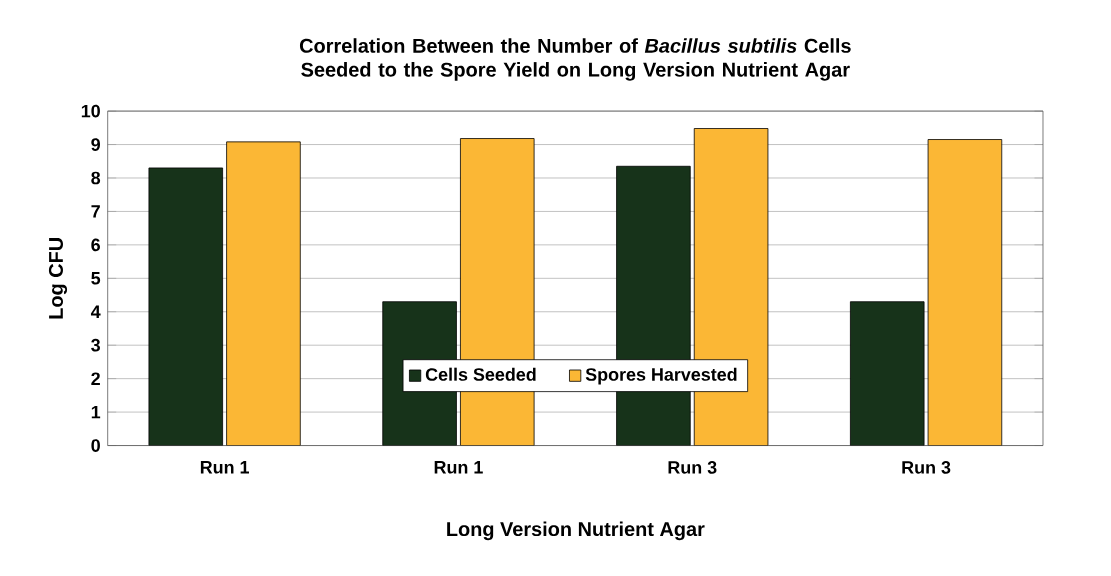  I want to click on y-tick-label: 10, so click(90, 111).